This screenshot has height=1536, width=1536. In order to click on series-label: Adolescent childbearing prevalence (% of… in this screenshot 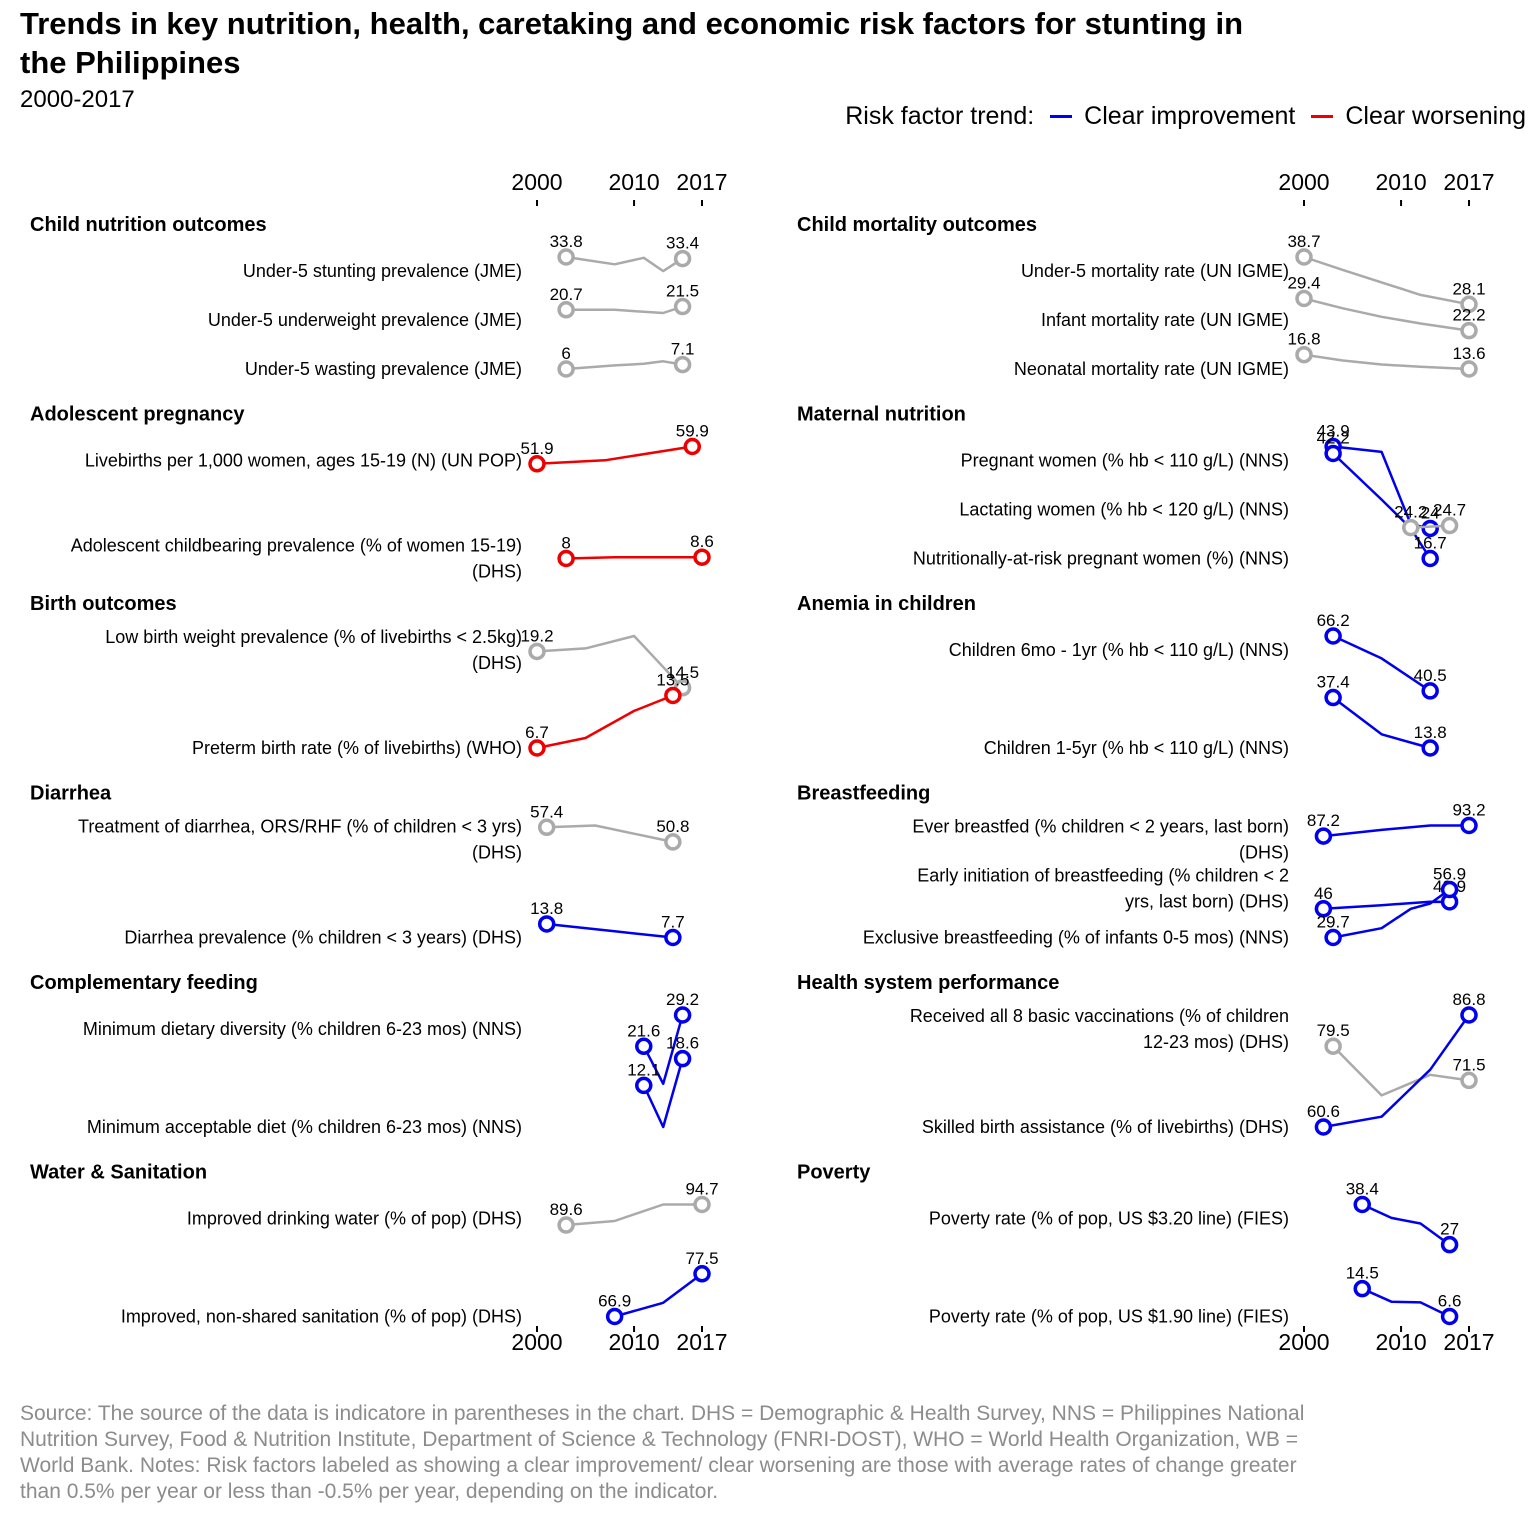, I will do `click(296, 546)`.